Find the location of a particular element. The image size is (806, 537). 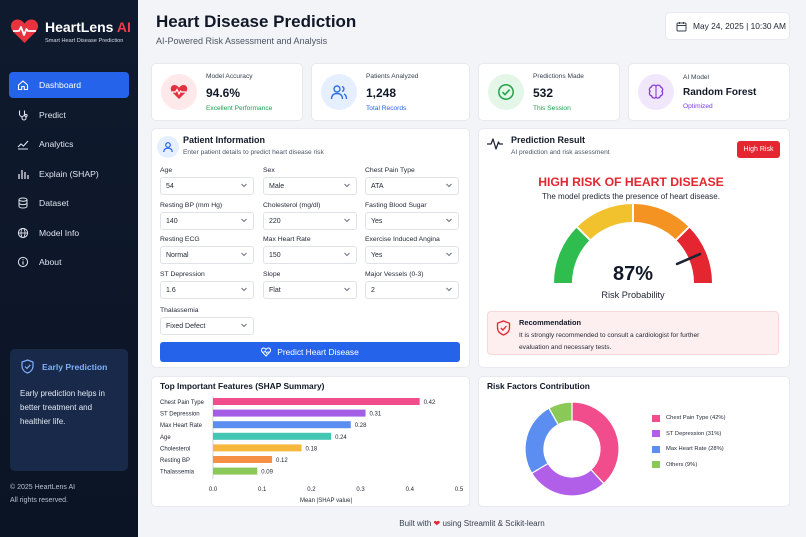

kpi-patients-analyzed: Patients Analyzed 1,248 Total Records is located at coordinates (390, 92).